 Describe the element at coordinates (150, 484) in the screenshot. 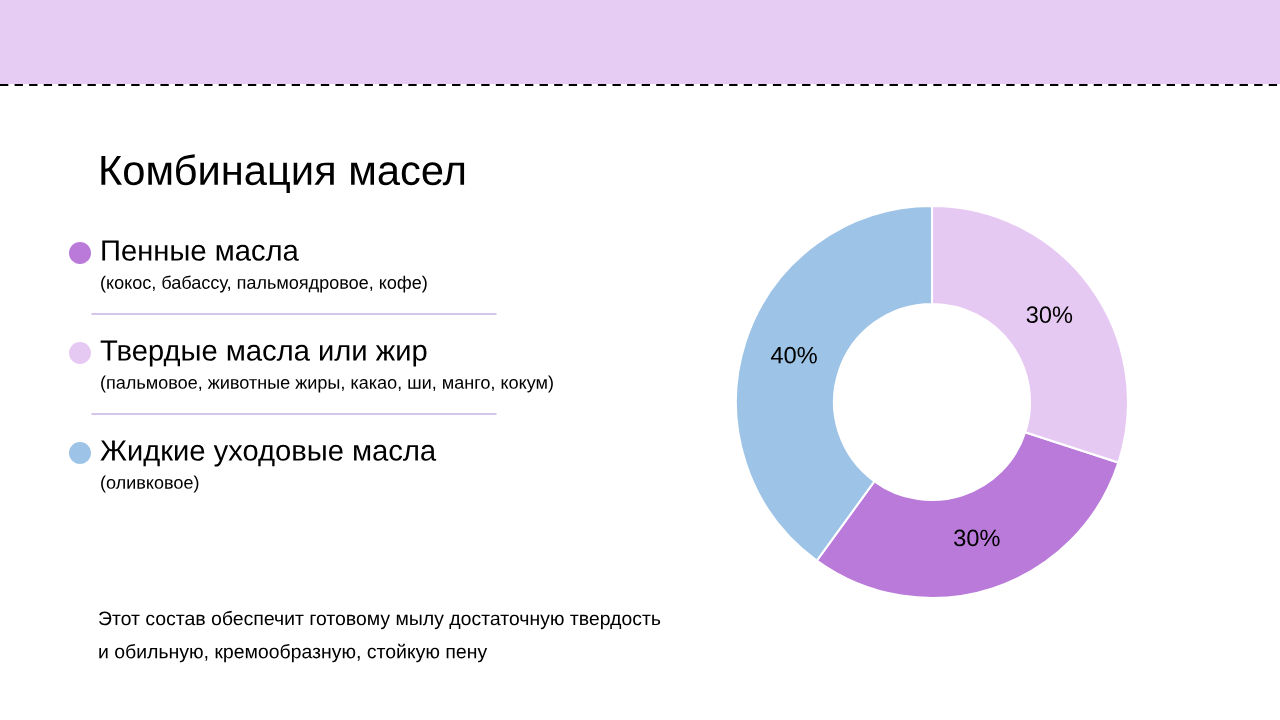

I see `text: (оливковое)` at that location.